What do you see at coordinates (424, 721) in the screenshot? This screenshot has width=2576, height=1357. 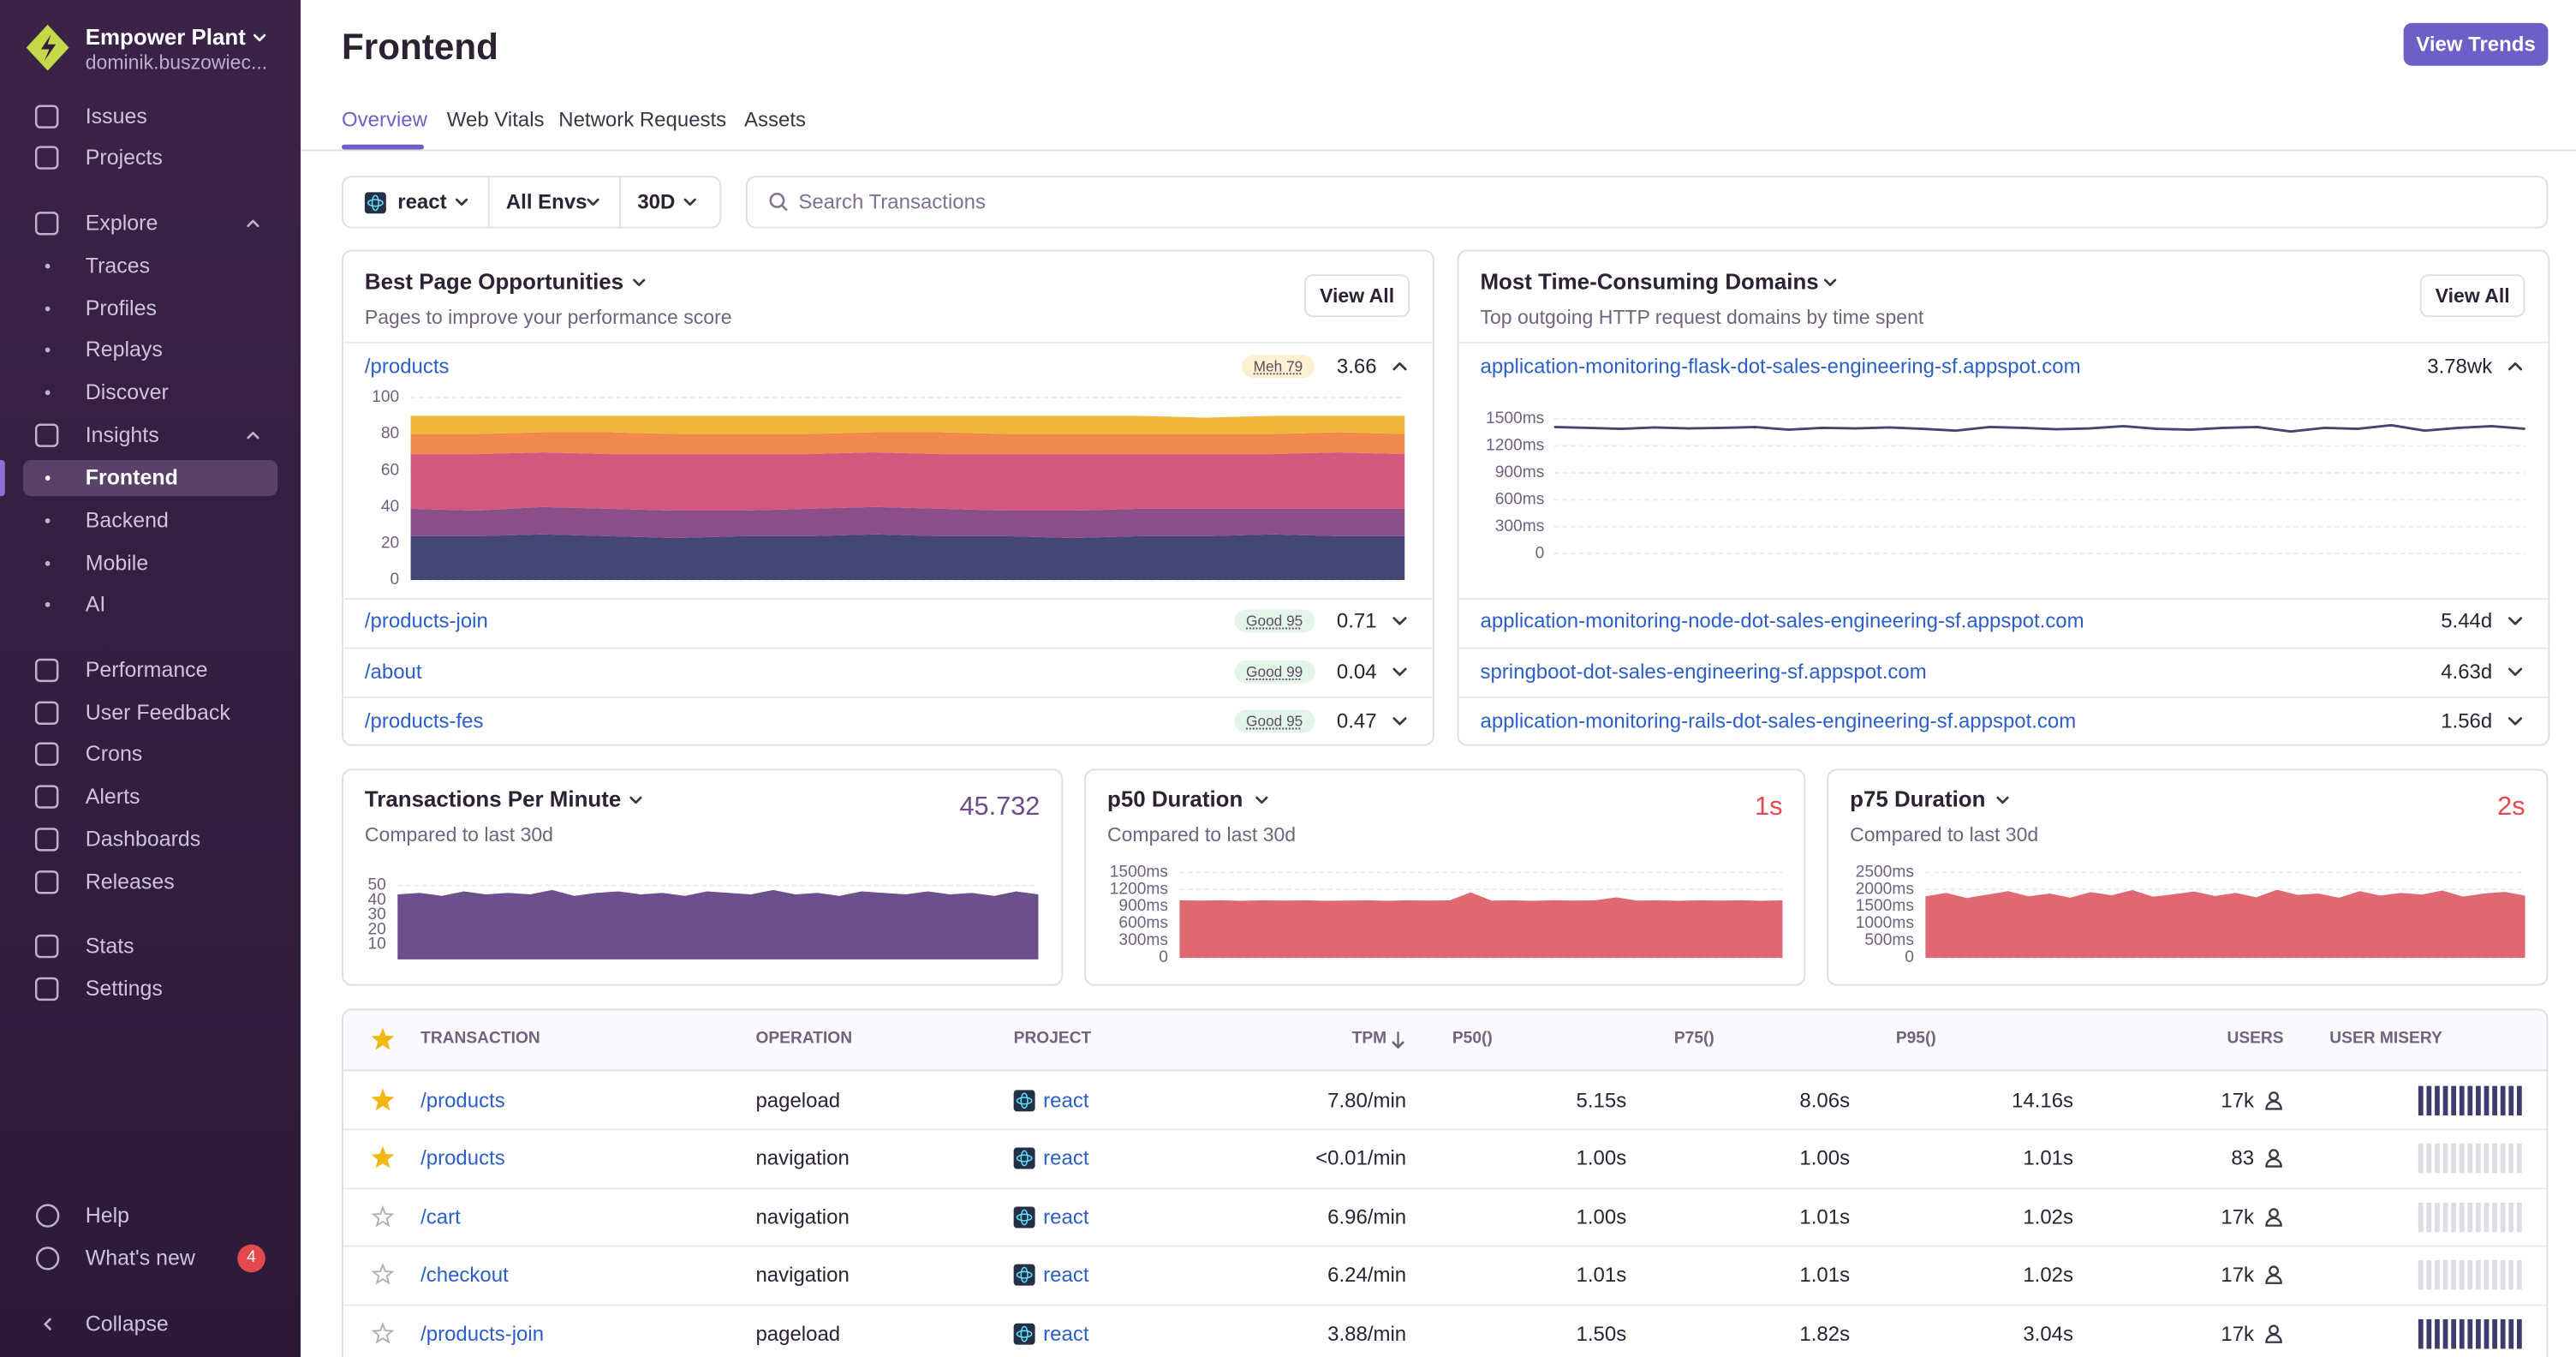 I see `row-link: /products-fes` at bounding box center [424, 721].